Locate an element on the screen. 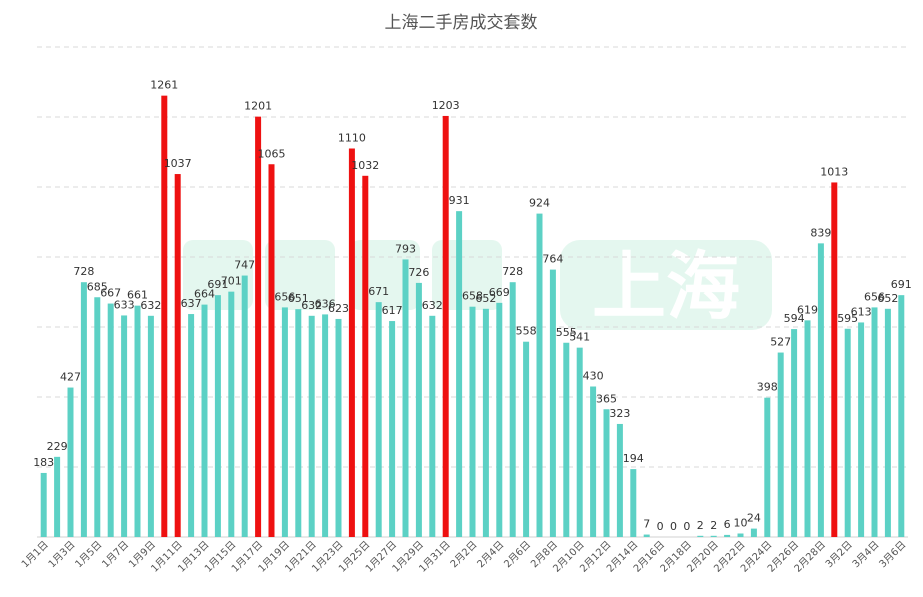 This screenshot has width=923, height=597. bar-2月19日 is located at coordinates (700, 536).